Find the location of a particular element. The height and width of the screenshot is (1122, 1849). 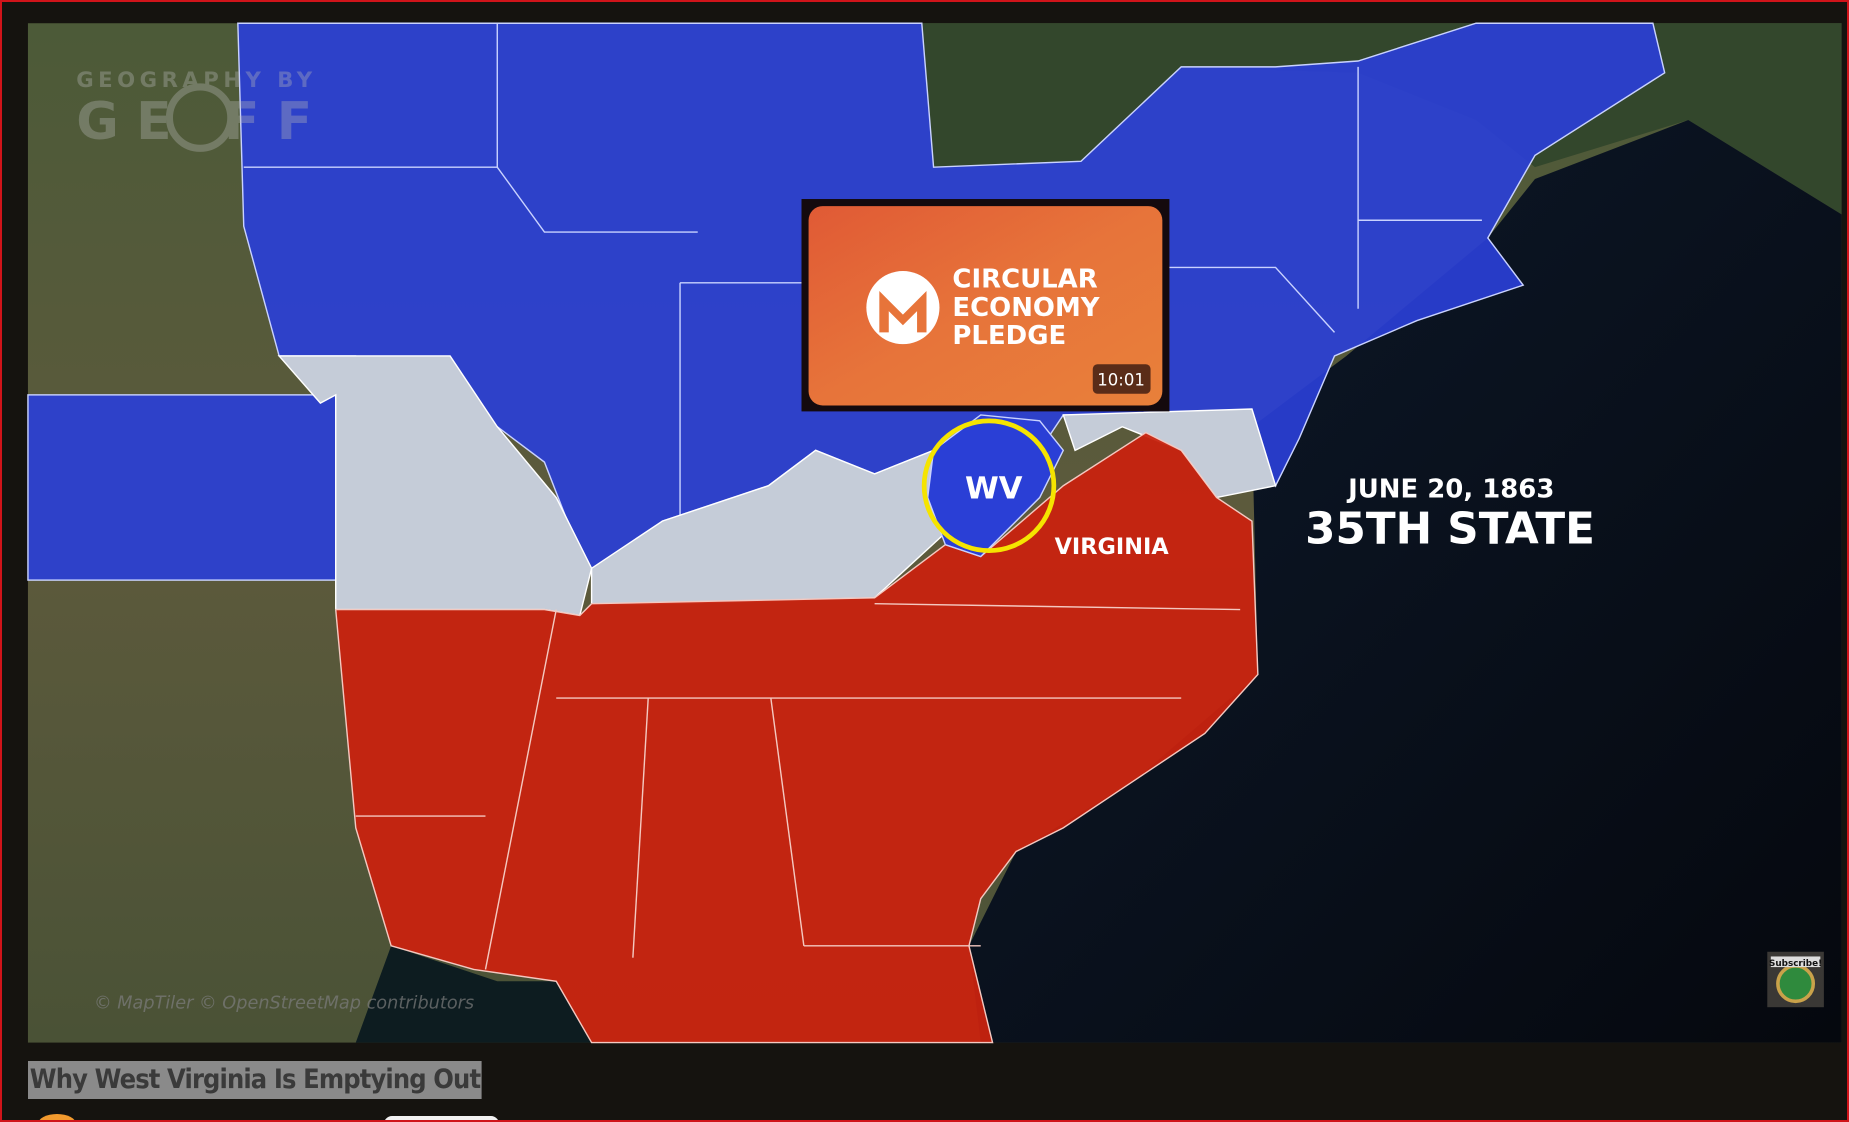

channel-watermark: GEOGRAPHY BY GE FF is located at coordinates (194, 110).